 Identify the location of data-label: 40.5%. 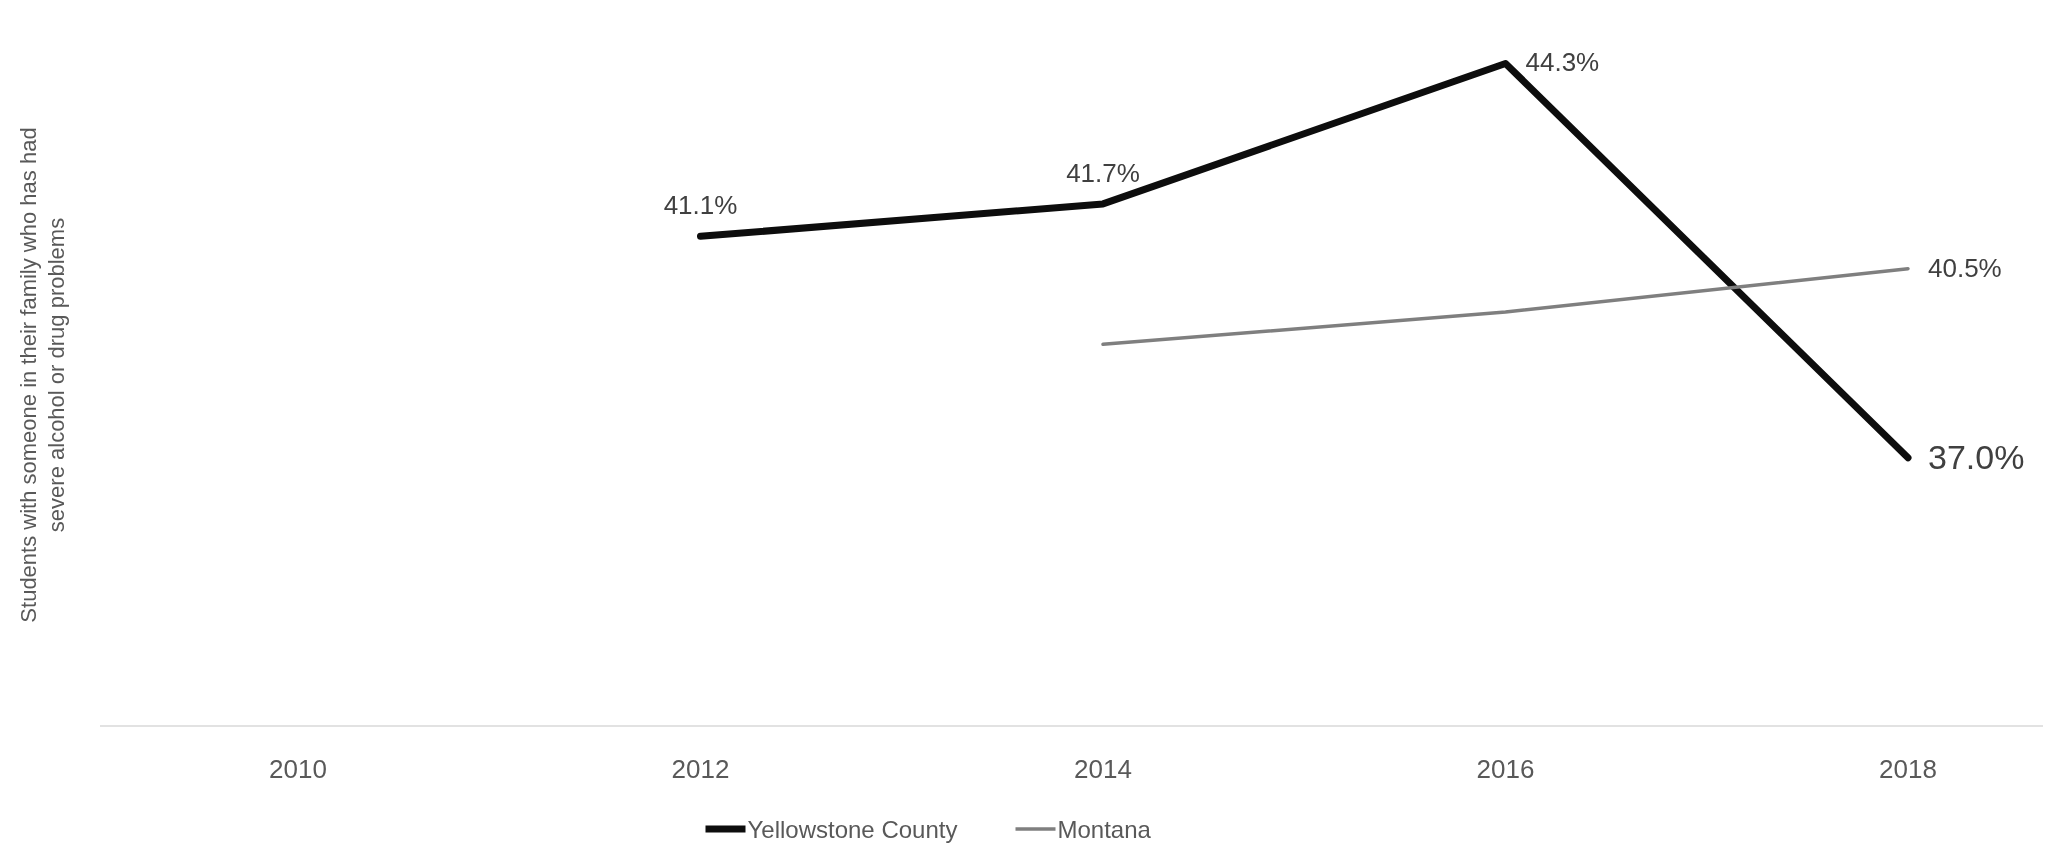
(1965, 267).